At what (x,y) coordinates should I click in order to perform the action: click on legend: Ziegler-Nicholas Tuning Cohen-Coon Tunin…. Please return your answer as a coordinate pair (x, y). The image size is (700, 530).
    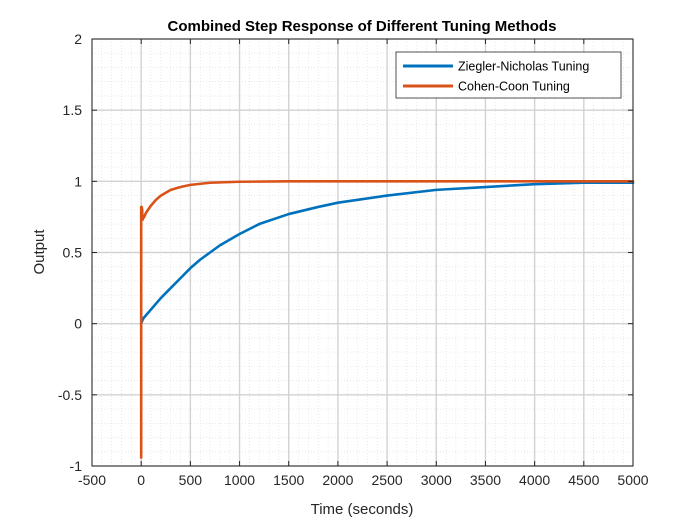
    Looking at the image, I should click on (508, 75).